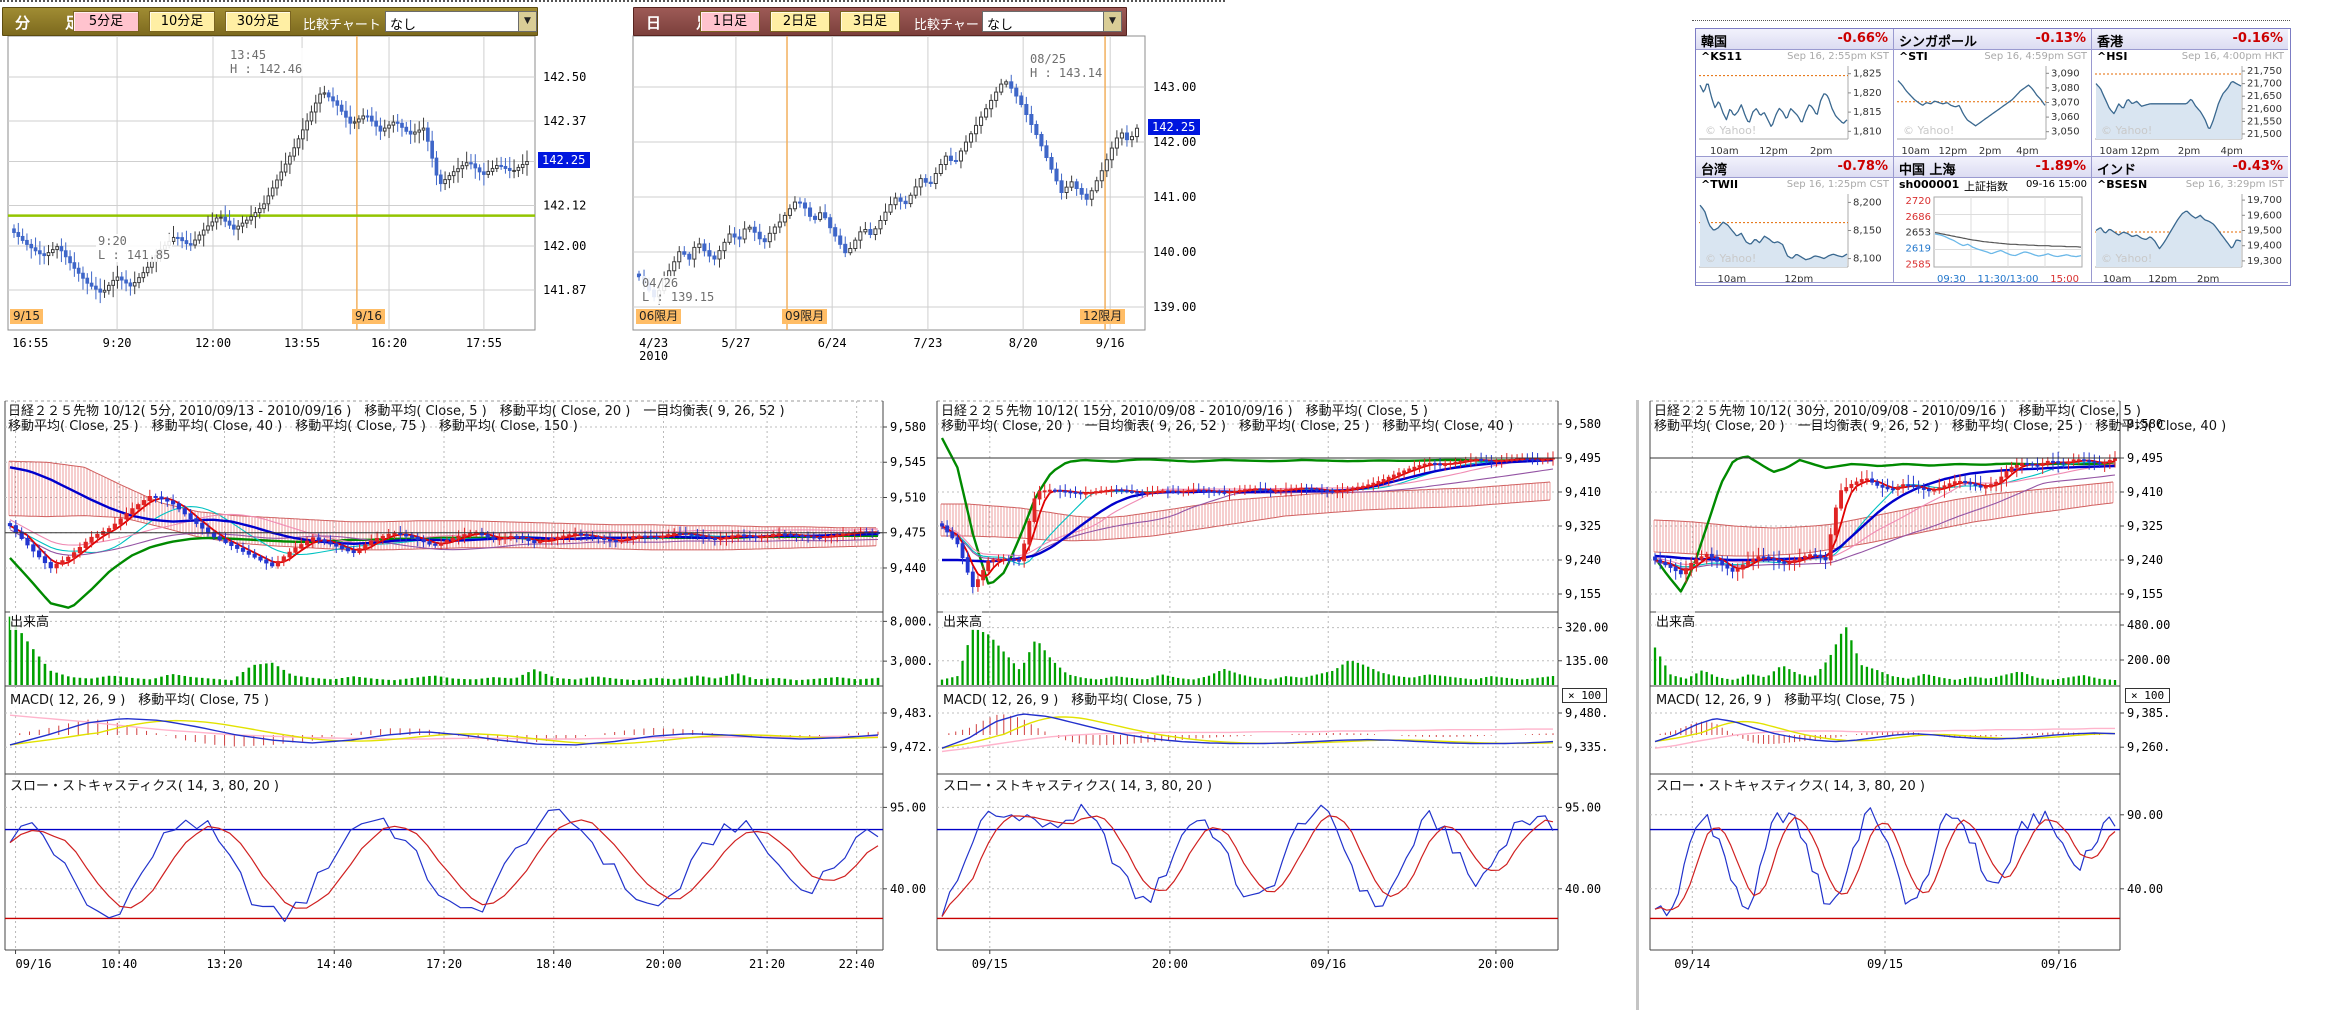 The width and height of the screenshot is (2336, 1012). Describe the element at coordinates (106, 21) in the screenshot. I see `tab-5min: 5分足` at that location.